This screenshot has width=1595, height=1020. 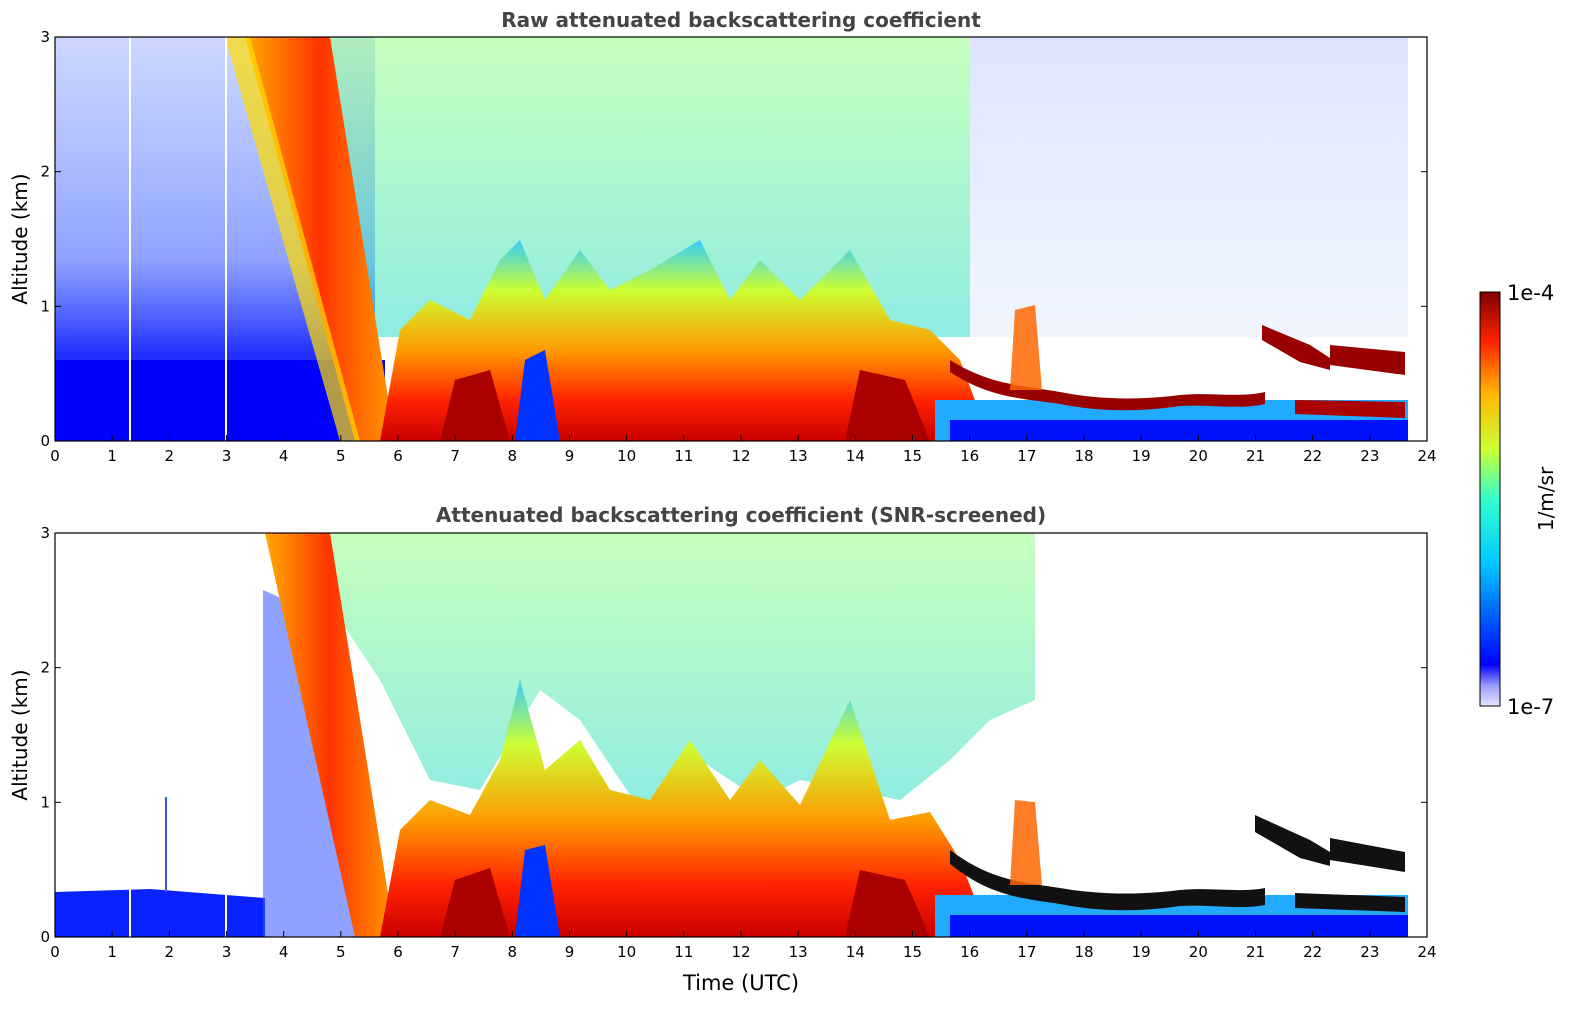 What do you see at coordinates (45, 441) in the screenshot?
I see `panel-raw-y-tick-label: 0` at bounding box center [45, 441].